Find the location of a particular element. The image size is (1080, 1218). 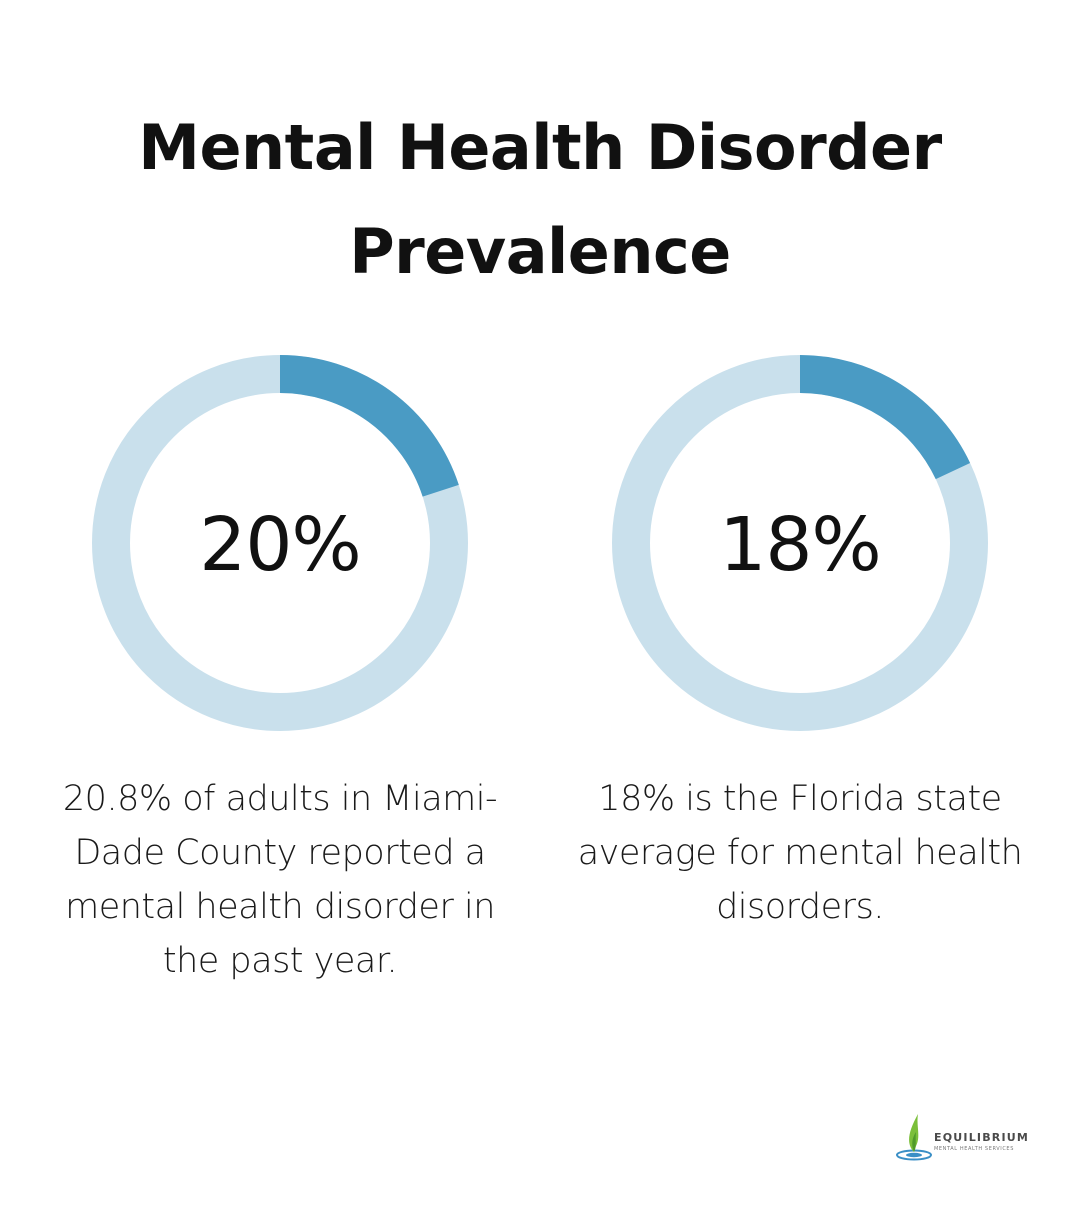

company-logo: EQUILIBRIUM MENTAL HEALTH SERVICES is located at coordinates (964, 1136).